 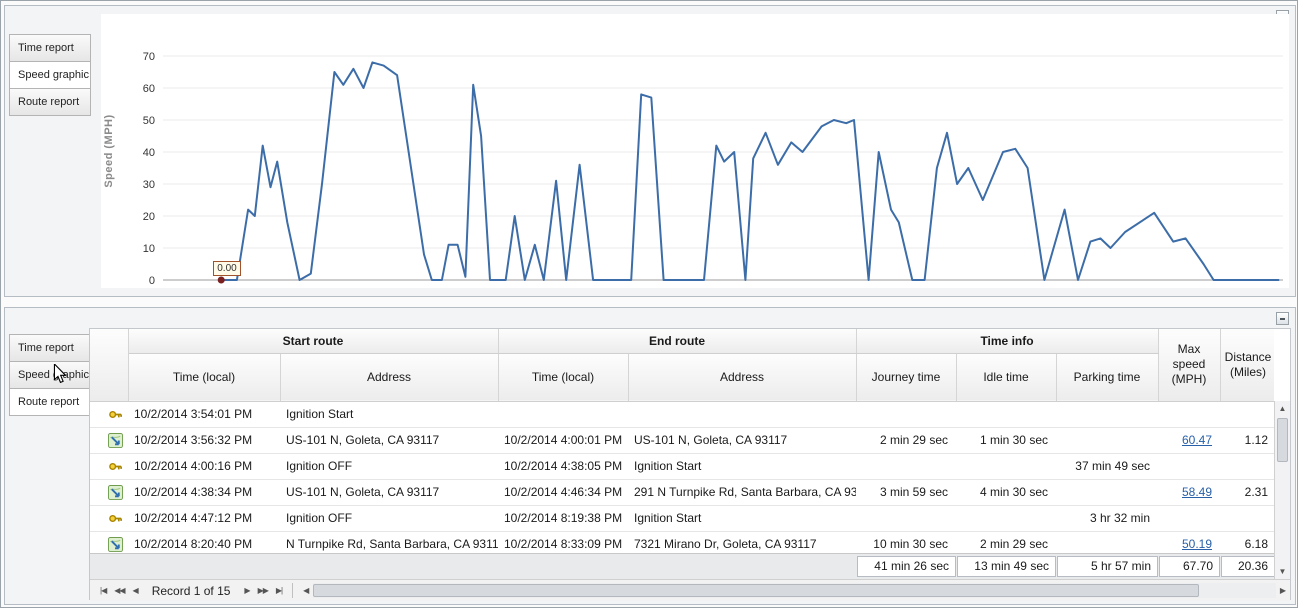 I want to click on prev-page-button: ◀◀, so click(x=119, y=590).